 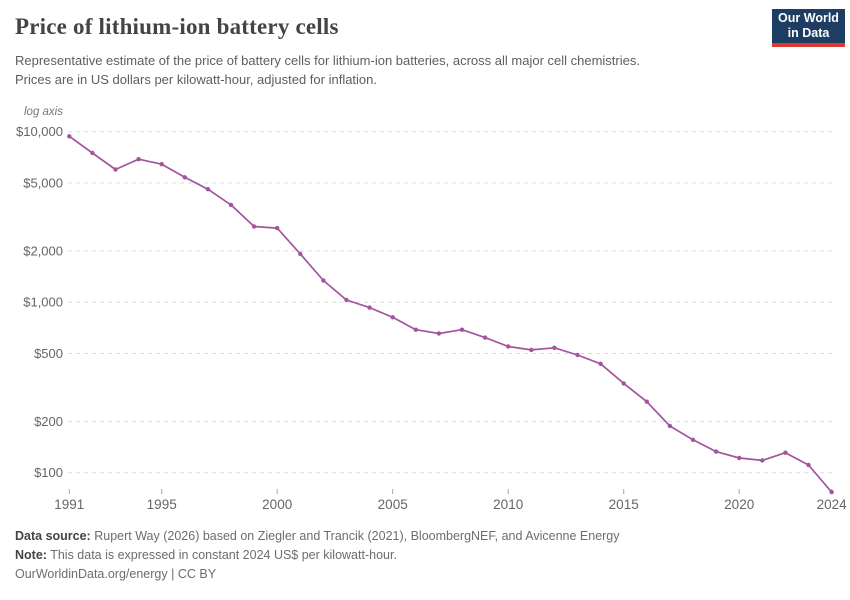 What do you see at coordinates (43, 183) in the screenshot?
I see `y-tick-label: $5,000` at bounding box center [43, 183].